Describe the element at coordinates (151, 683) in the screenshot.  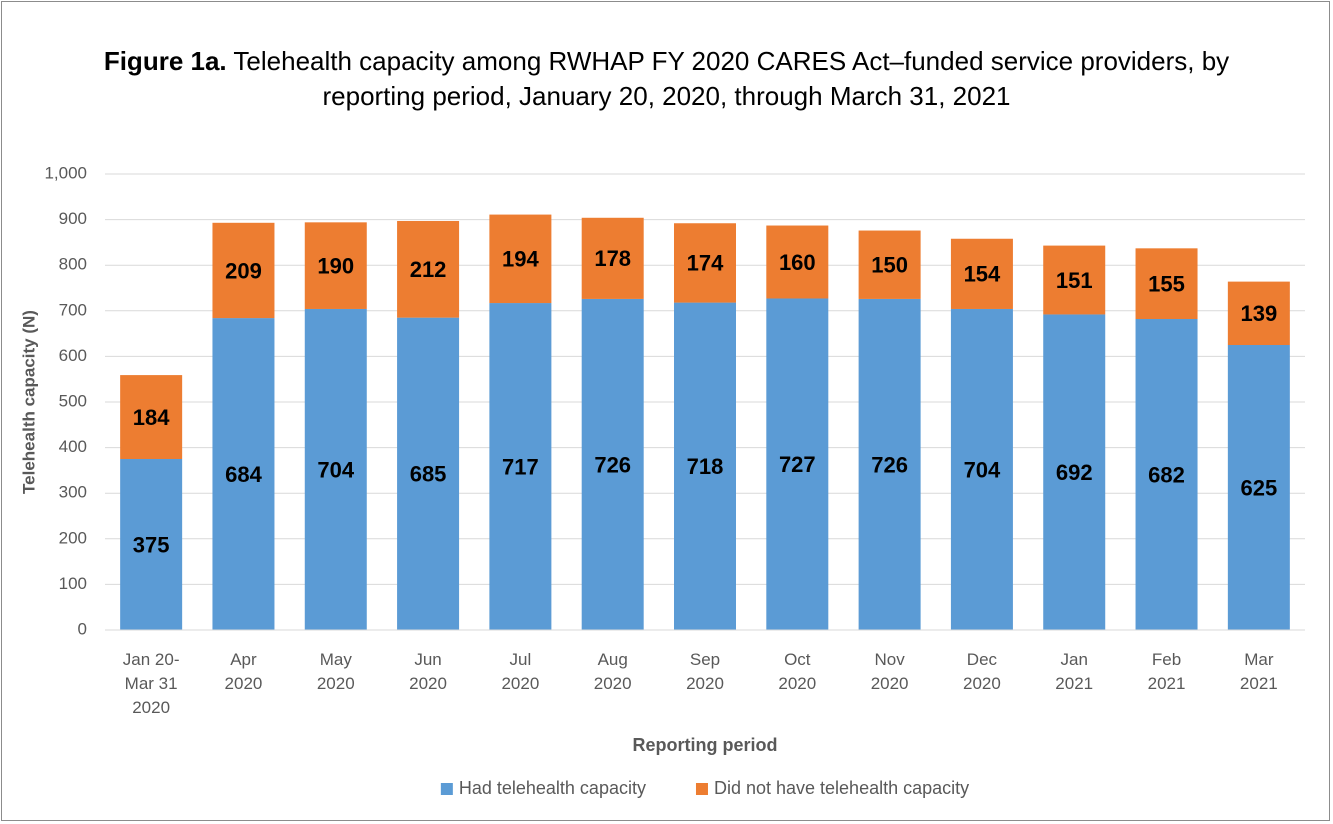
I see `x-tick-label: Jan 20- Mar 31 2020` at that location.